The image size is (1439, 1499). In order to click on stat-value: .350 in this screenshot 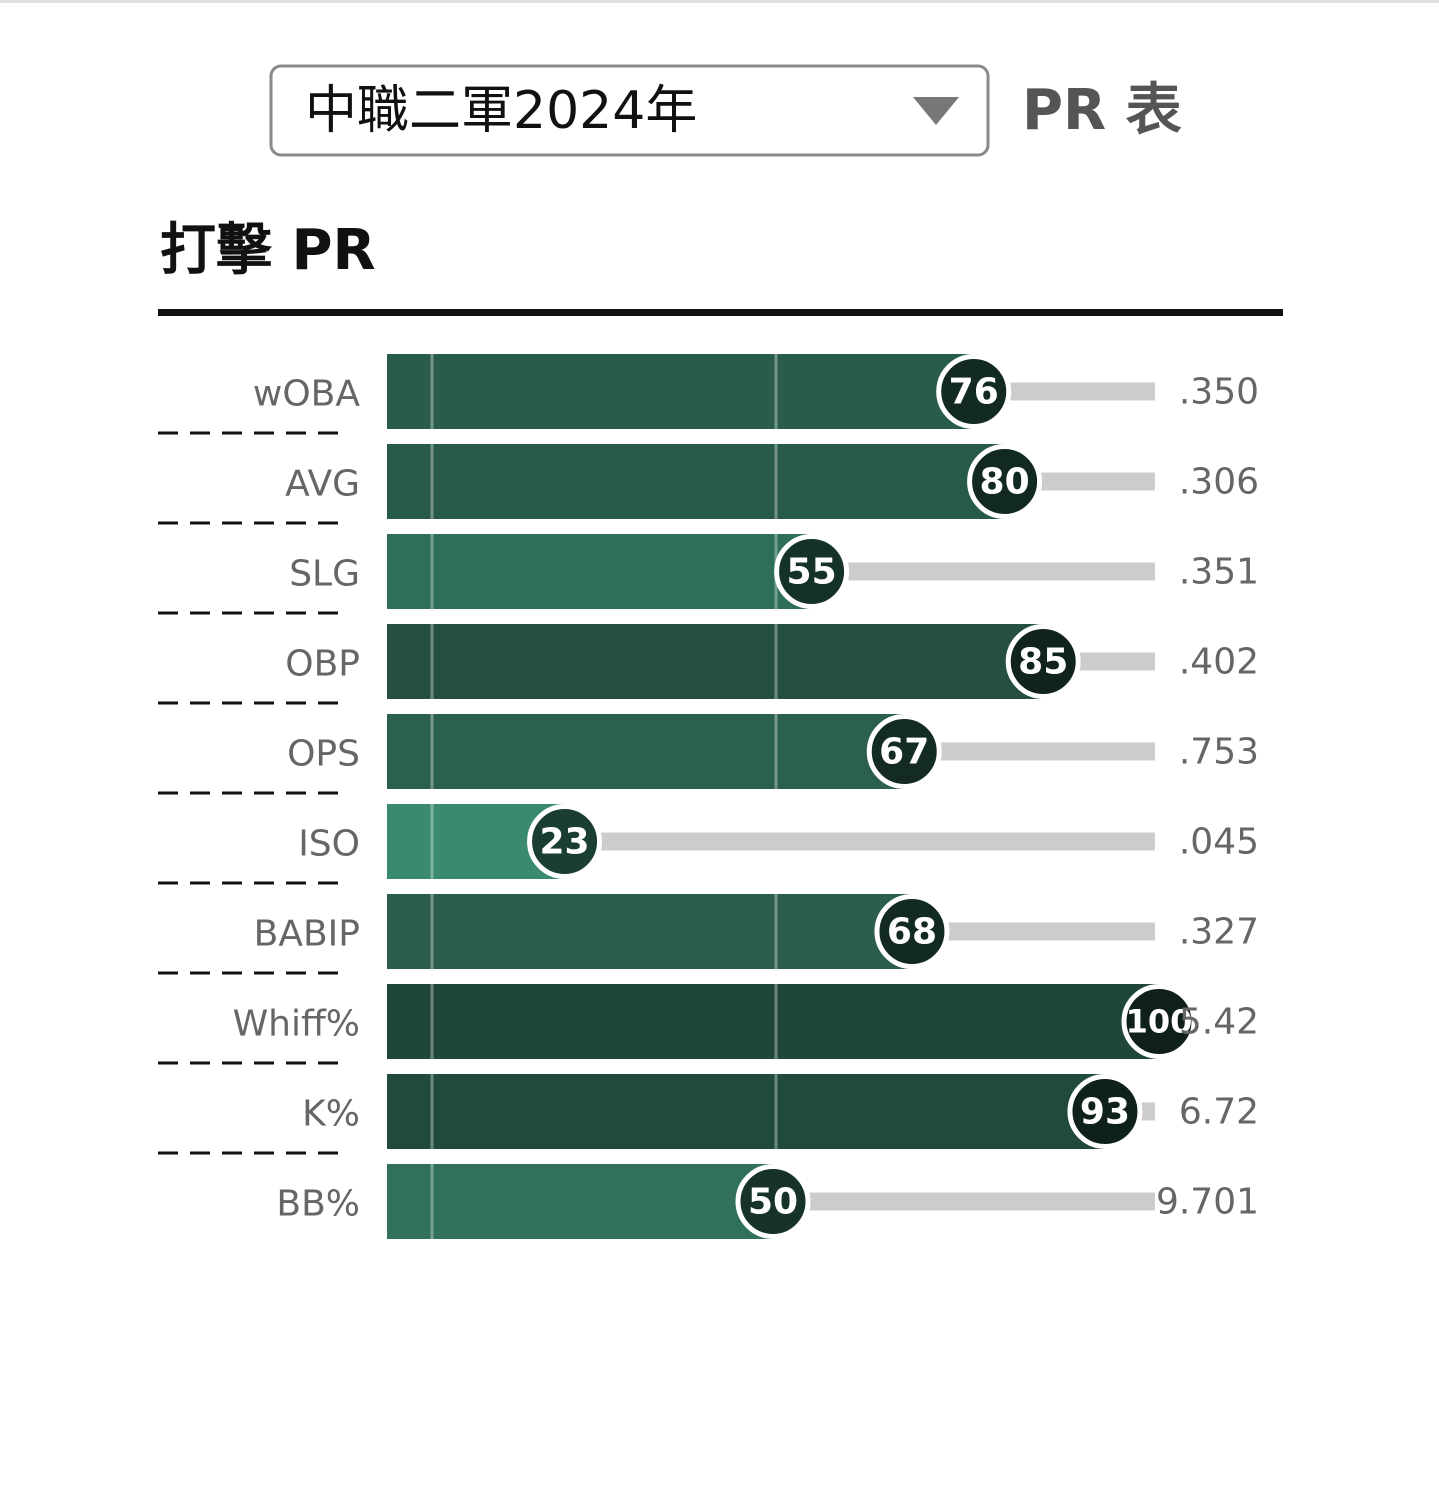, I will do `click(1219, 392)`.